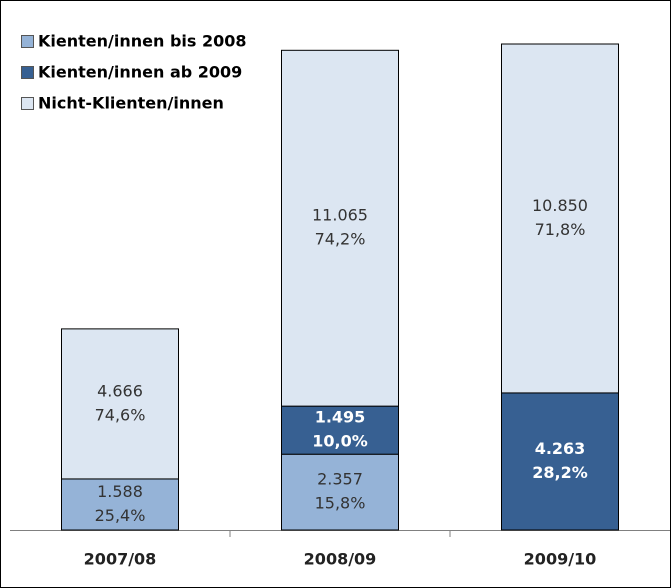 The image size is (671, 588). I want to click on legend-label: Kienten/innen bis 2008, so click(142, 41).